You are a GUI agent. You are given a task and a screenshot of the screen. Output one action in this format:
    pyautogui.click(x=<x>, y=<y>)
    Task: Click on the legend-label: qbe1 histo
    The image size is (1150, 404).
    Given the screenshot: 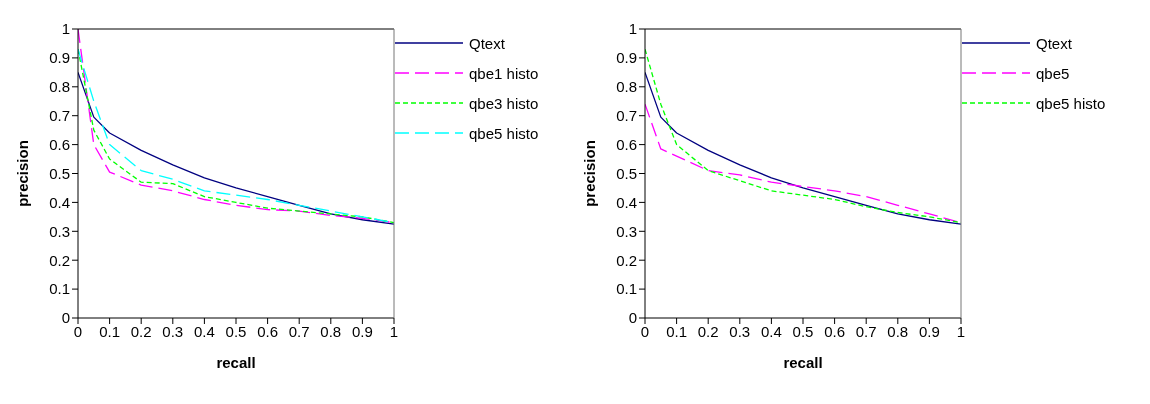 What is the action you would take?
    pyautogui.click(x=504, y=73)
    